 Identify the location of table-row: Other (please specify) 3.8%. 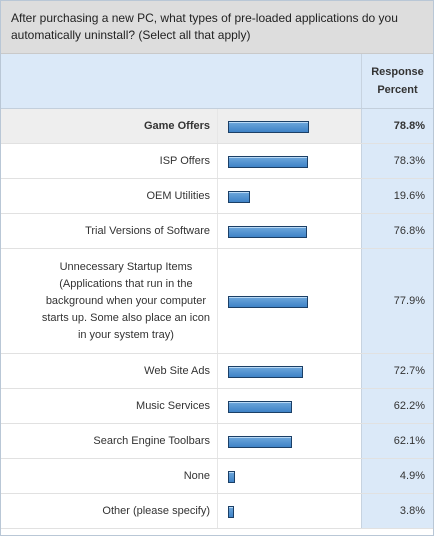
(217, 511).